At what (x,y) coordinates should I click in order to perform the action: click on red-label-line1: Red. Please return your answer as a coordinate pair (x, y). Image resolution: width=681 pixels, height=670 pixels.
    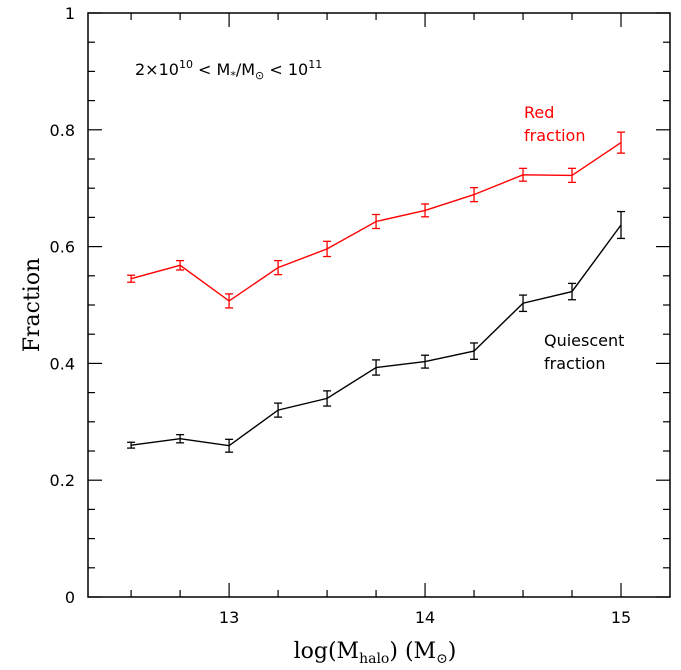
    Looking at the image, I should click on (539, 112).